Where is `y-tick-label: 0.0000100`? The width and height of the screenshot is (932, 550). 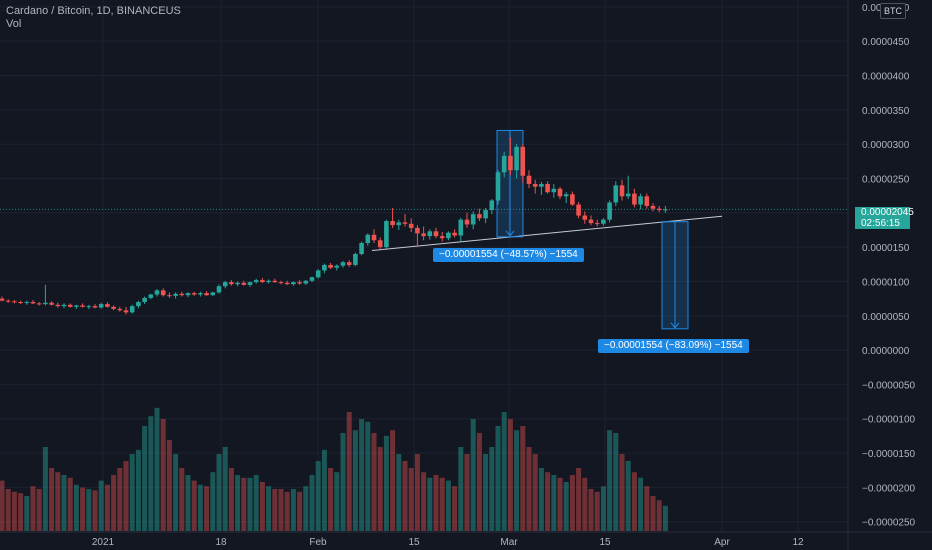
y-tick-label: 0.0000100 is located at coordinates (886, 282).